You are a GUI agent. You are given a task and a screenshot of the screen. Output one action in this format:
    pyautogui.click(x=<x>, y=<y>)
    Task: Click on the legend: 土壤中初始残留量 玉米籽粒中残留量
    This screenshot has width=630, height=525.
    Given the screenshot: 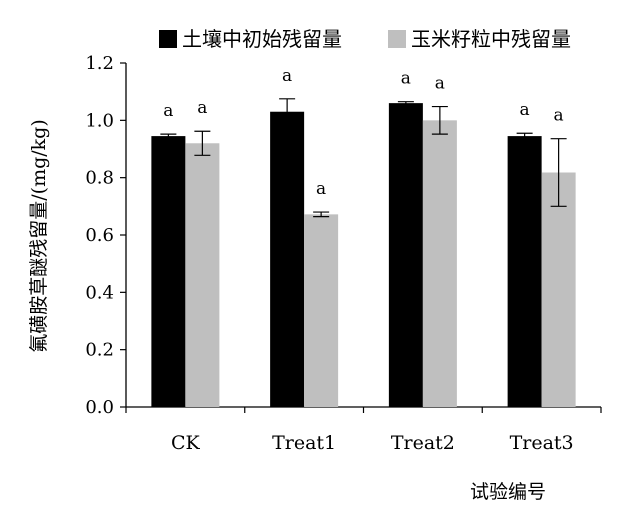 What is the action you would take?
    pyautogui.click(x=365, y=39)
    